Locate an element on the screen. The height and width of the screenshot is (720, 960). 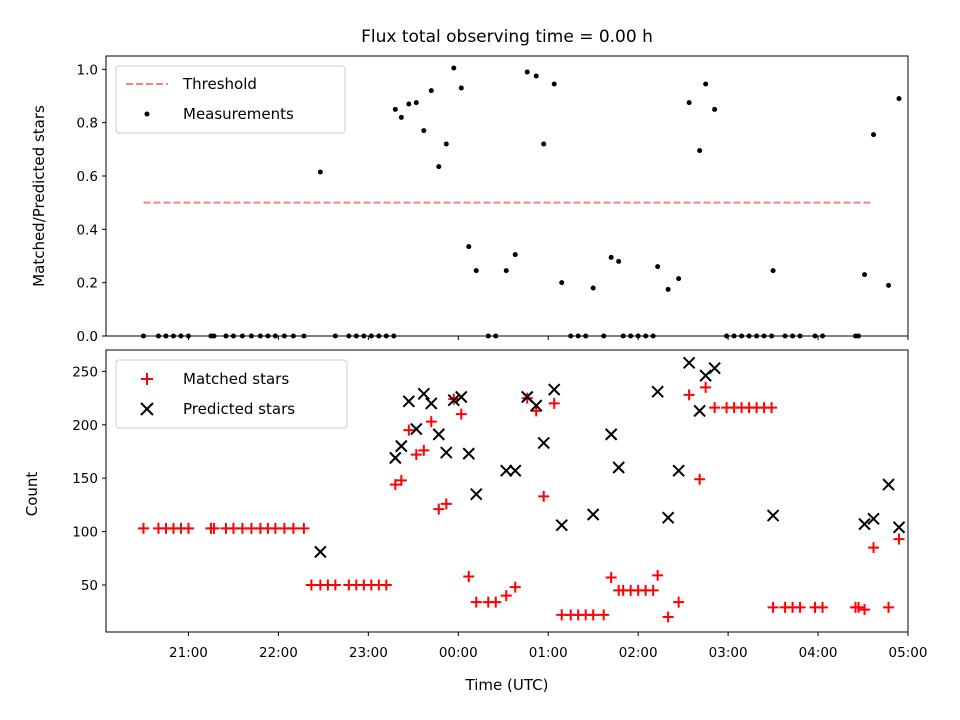
bottom-xtick-label: 23:00 is located at coordinates (368, 653).